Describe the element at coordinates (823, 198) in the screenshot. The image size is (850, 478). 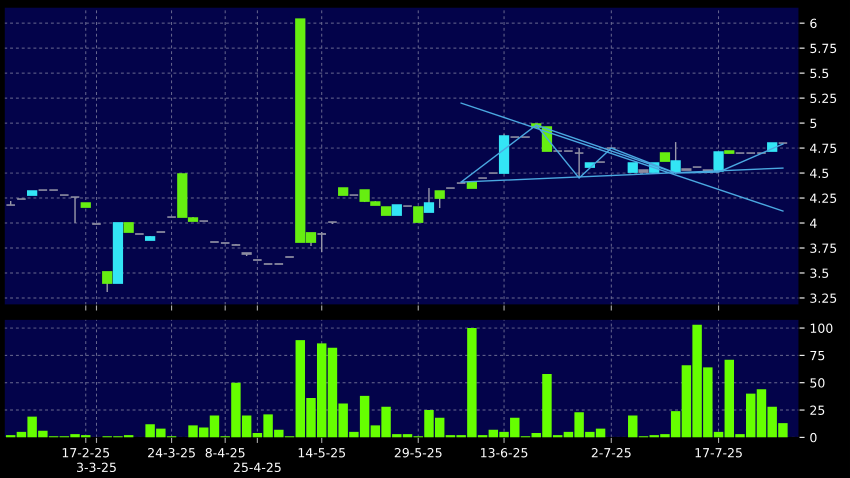
I see `y-tick-label: 4.25` at that location.